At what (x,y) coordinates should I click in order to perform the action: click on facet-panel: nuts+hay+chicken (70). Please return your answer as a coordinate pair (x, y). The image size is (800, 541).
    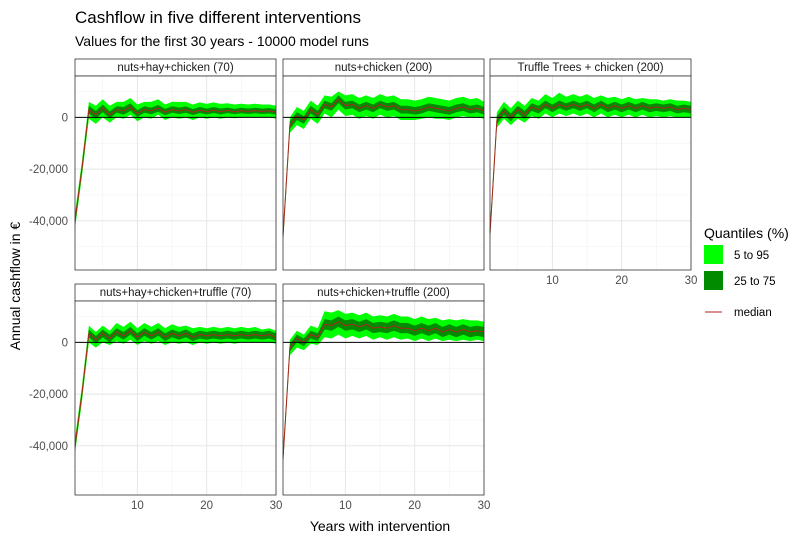
    Looking at the image, I should click on (175, 164).